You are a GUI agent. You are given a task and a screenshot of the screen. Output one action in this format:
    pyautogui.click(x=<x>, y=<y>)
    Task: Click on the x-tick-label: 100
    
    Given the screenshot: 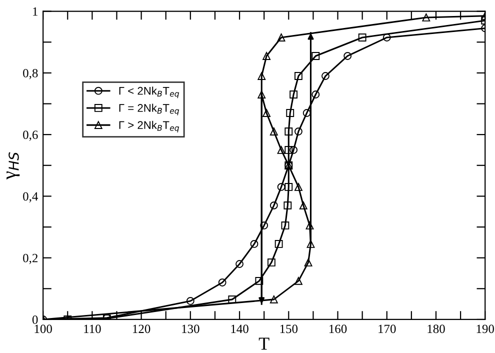 What is the action you would take?
    pyautogui.click(x=43, y=329)
    